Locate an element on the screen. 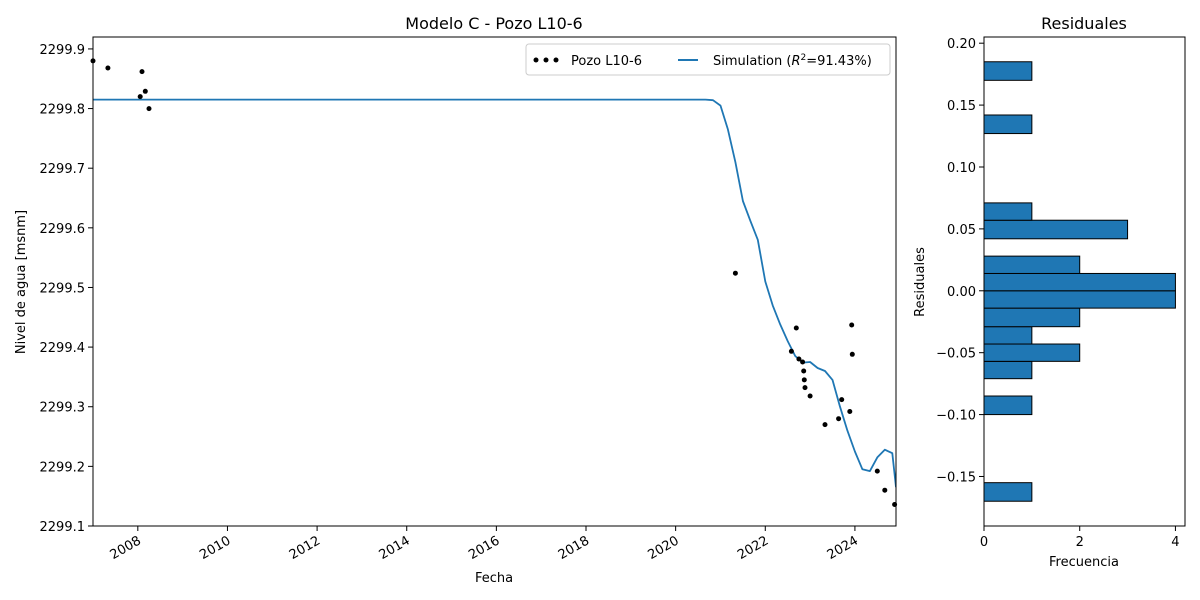 The image size is (1200, 600). legend-frame is located at coordinates (708, 59).